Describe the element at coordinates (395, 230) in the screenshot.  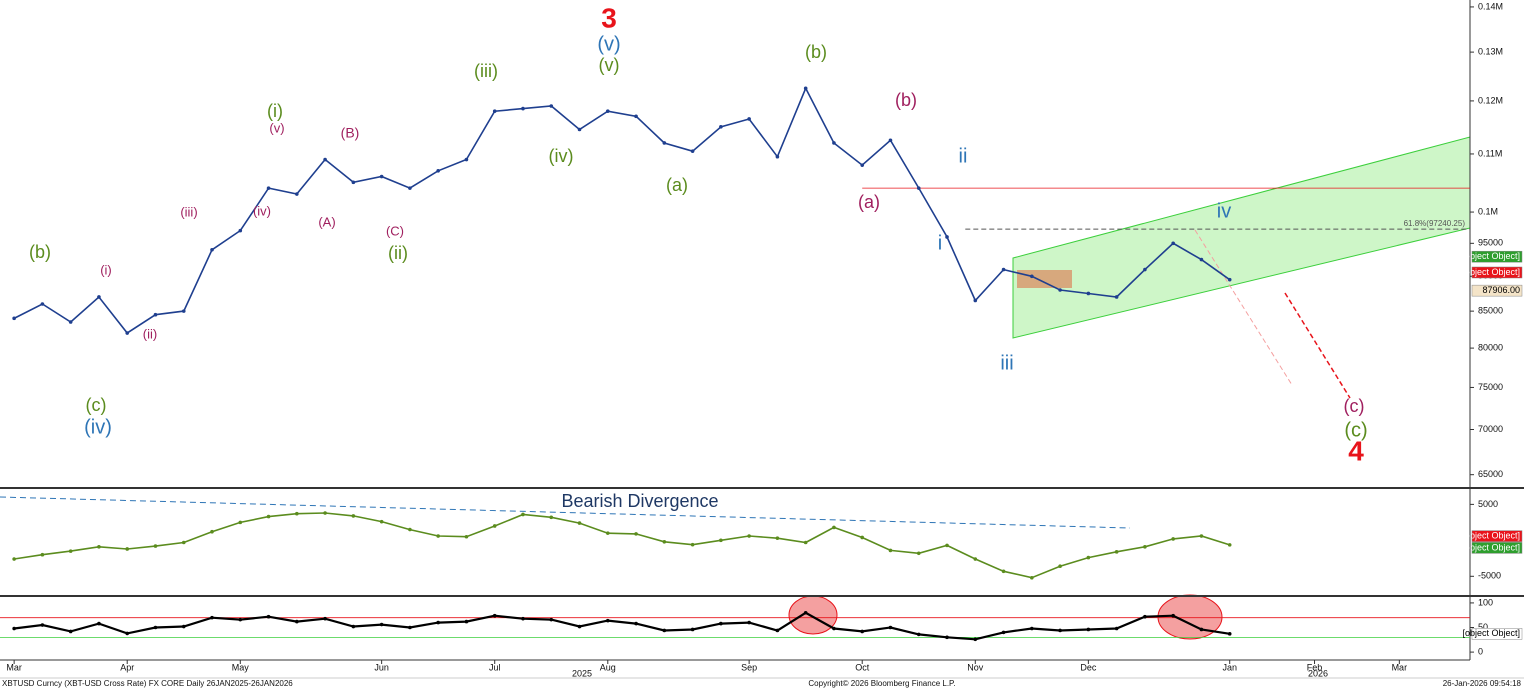
I see `wave-label: (C)` at that location.